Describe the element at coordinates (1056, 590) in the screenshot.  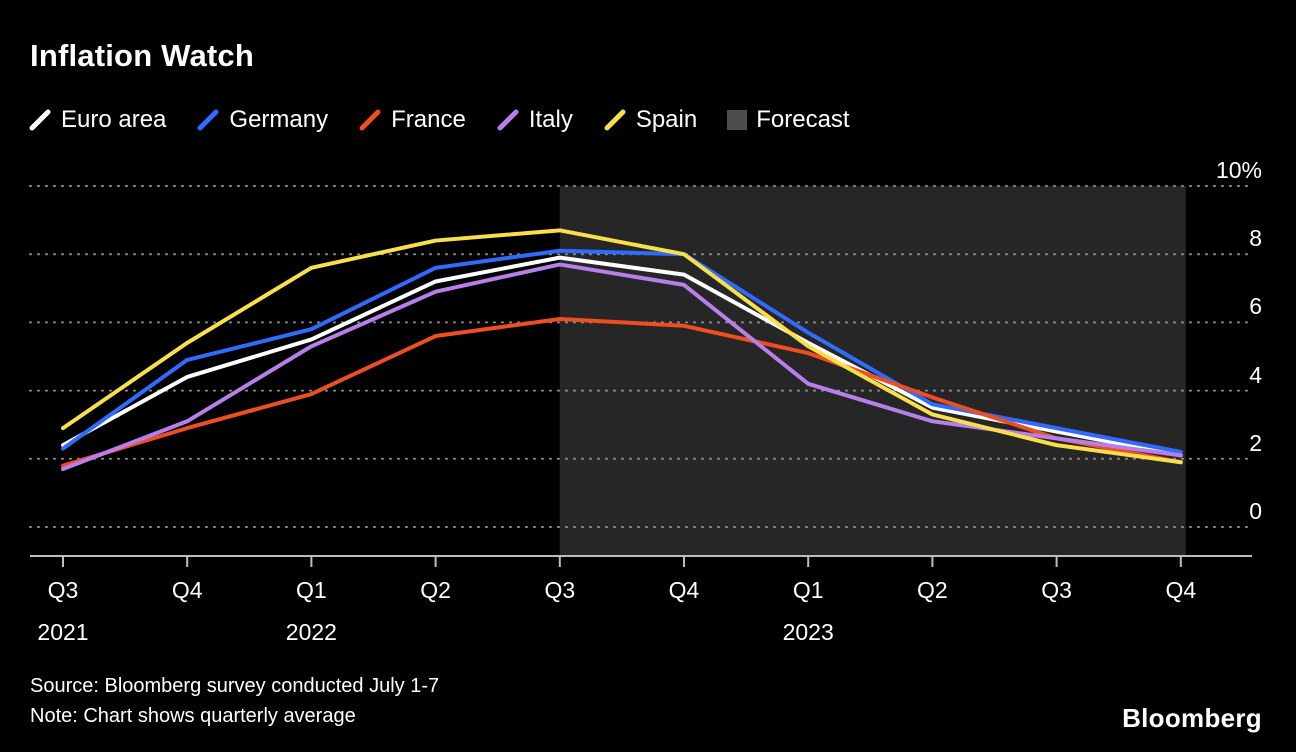
I see `x-axis-label-q3-2023: Q3` at that location.